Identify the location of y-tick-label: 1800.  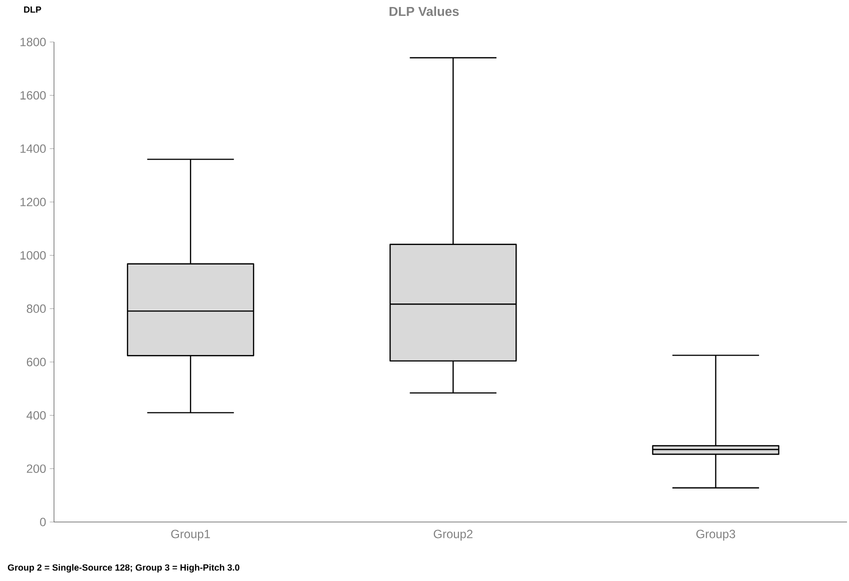
(33, 42).